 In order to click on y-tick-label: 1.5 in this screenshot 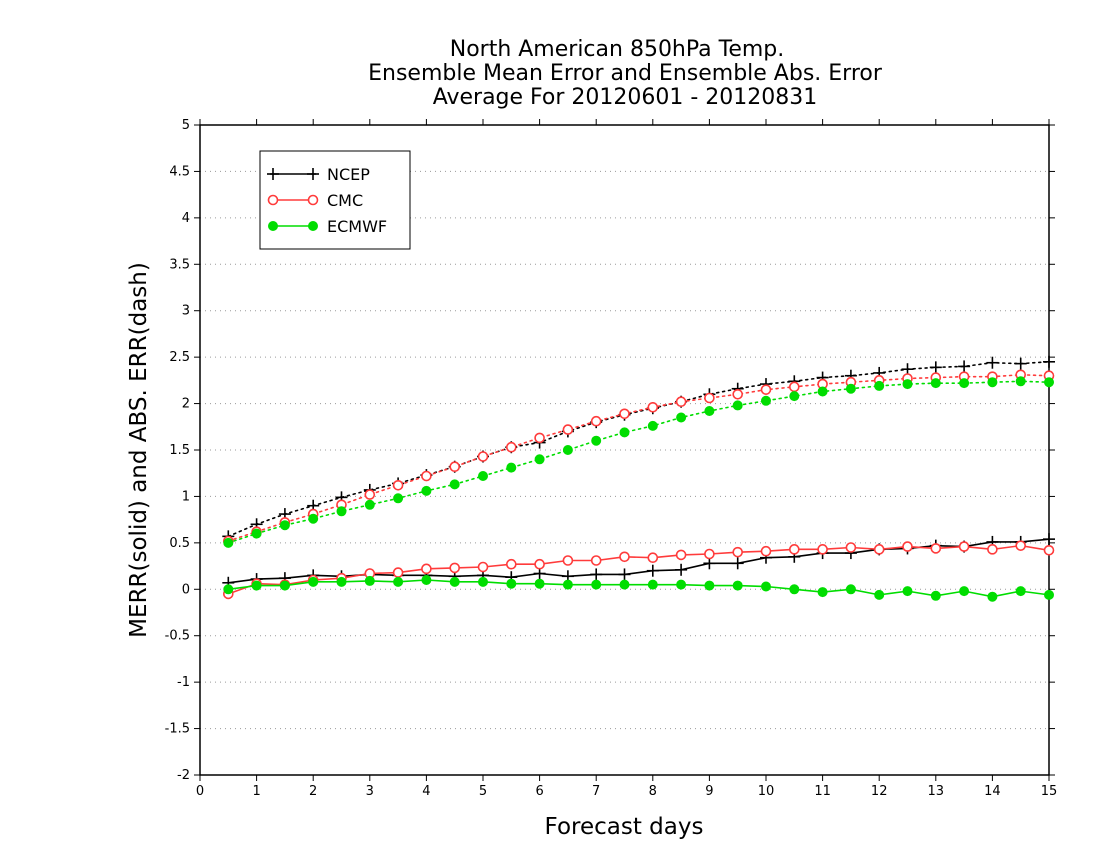, I will do `click(179, 450)`.